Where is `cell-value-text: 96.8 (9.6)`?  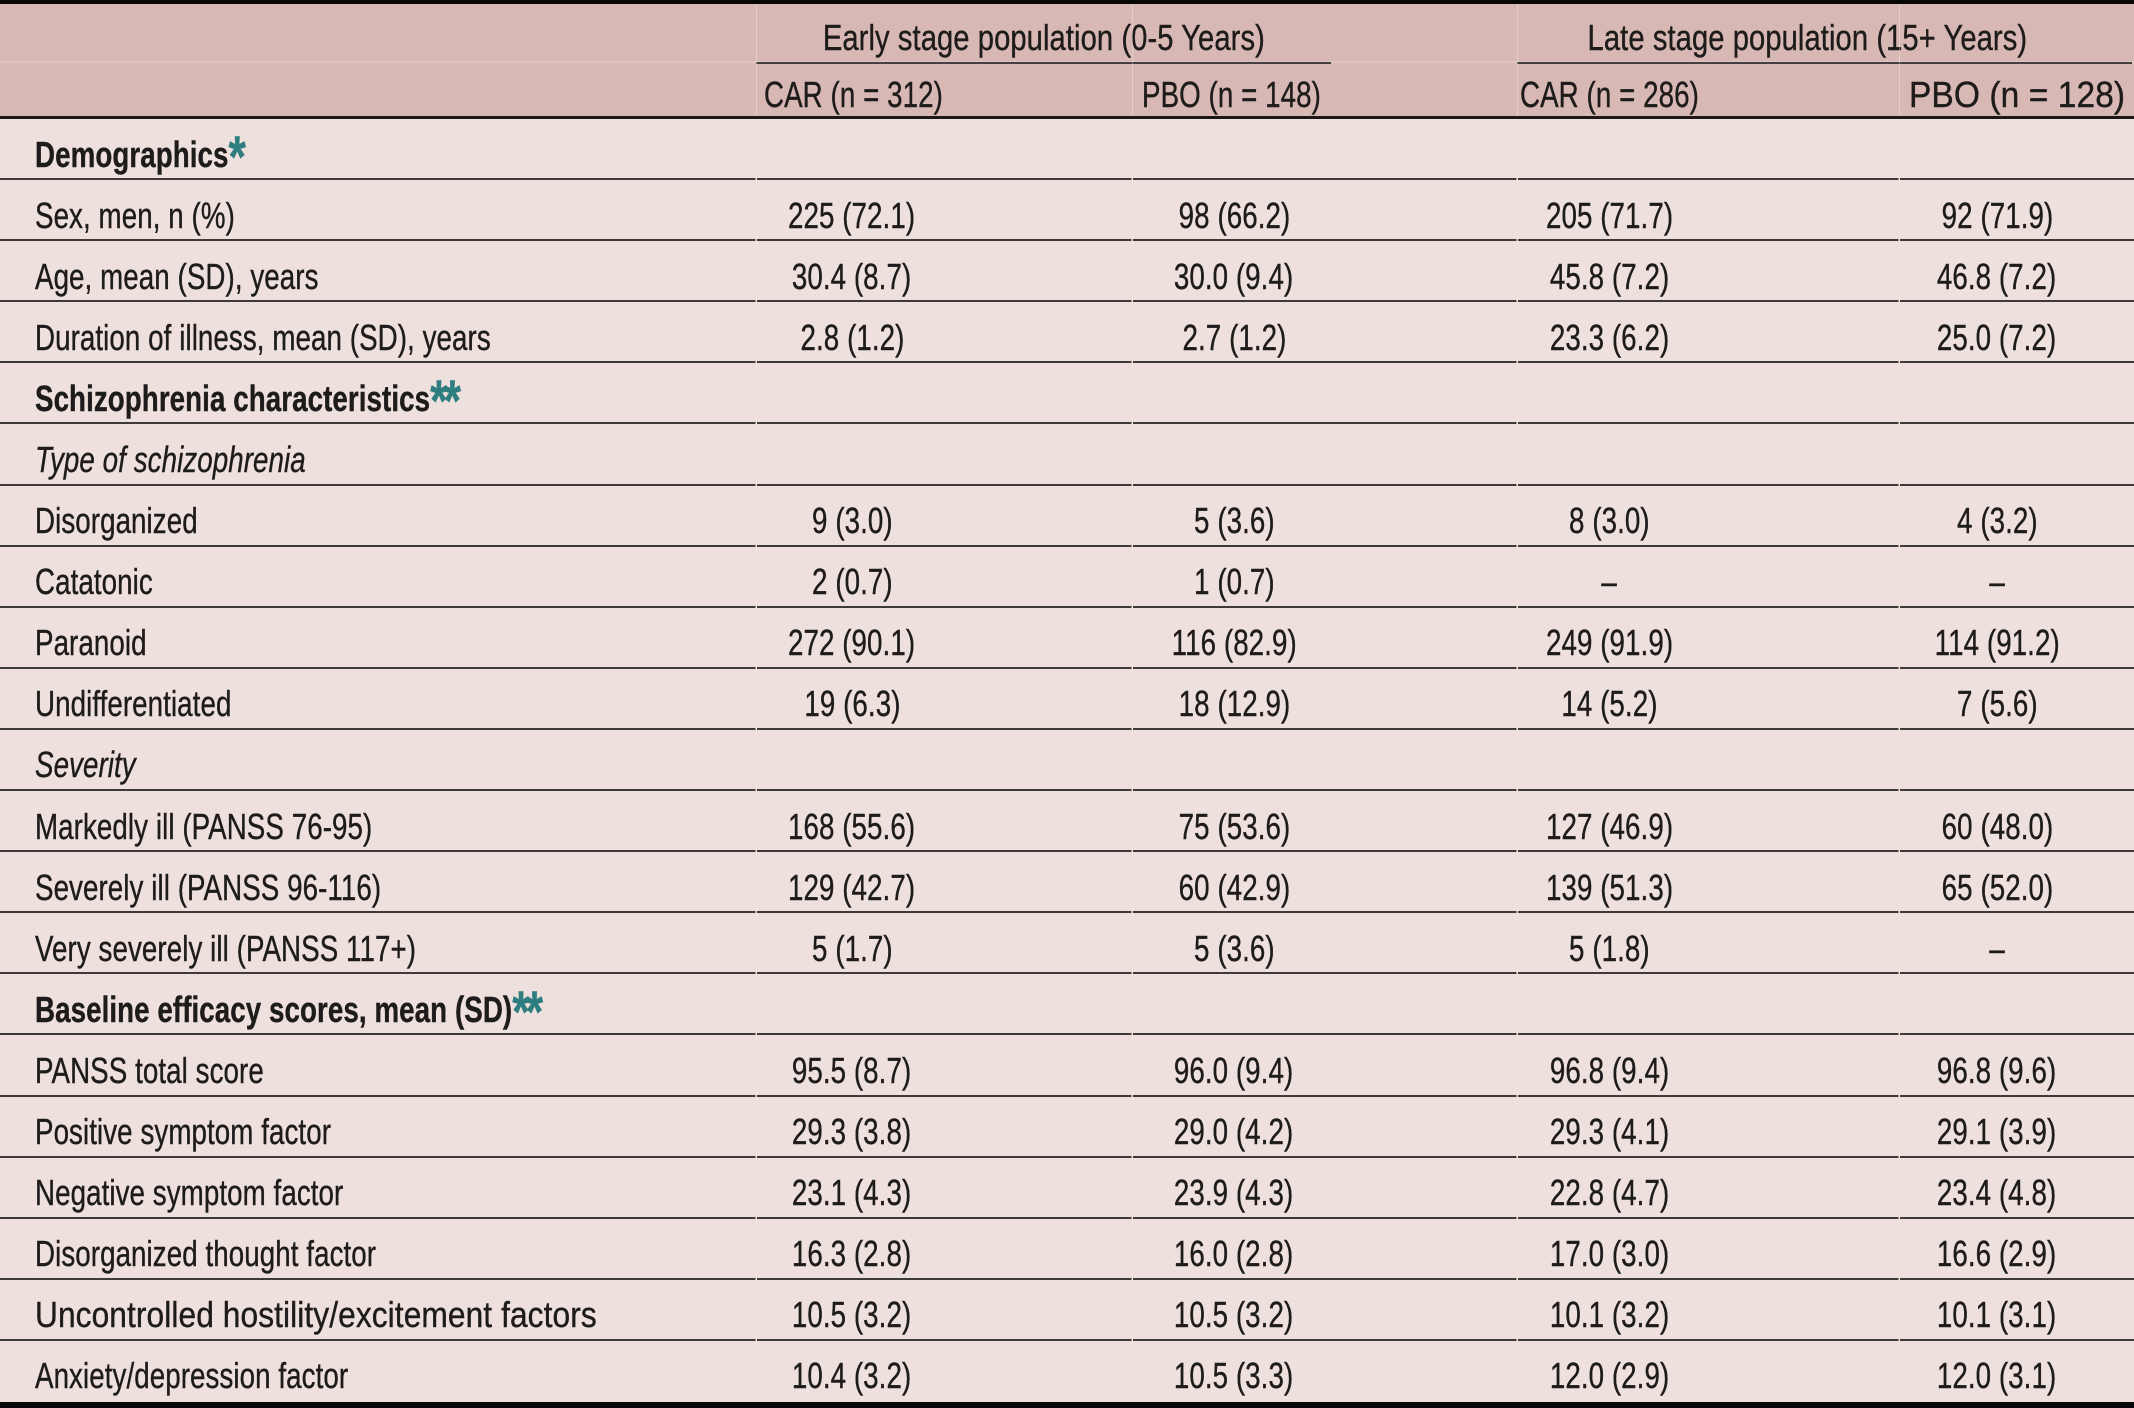 cell-value-text: 96.8 (9.6) is located at coordinates (1997, 1070).